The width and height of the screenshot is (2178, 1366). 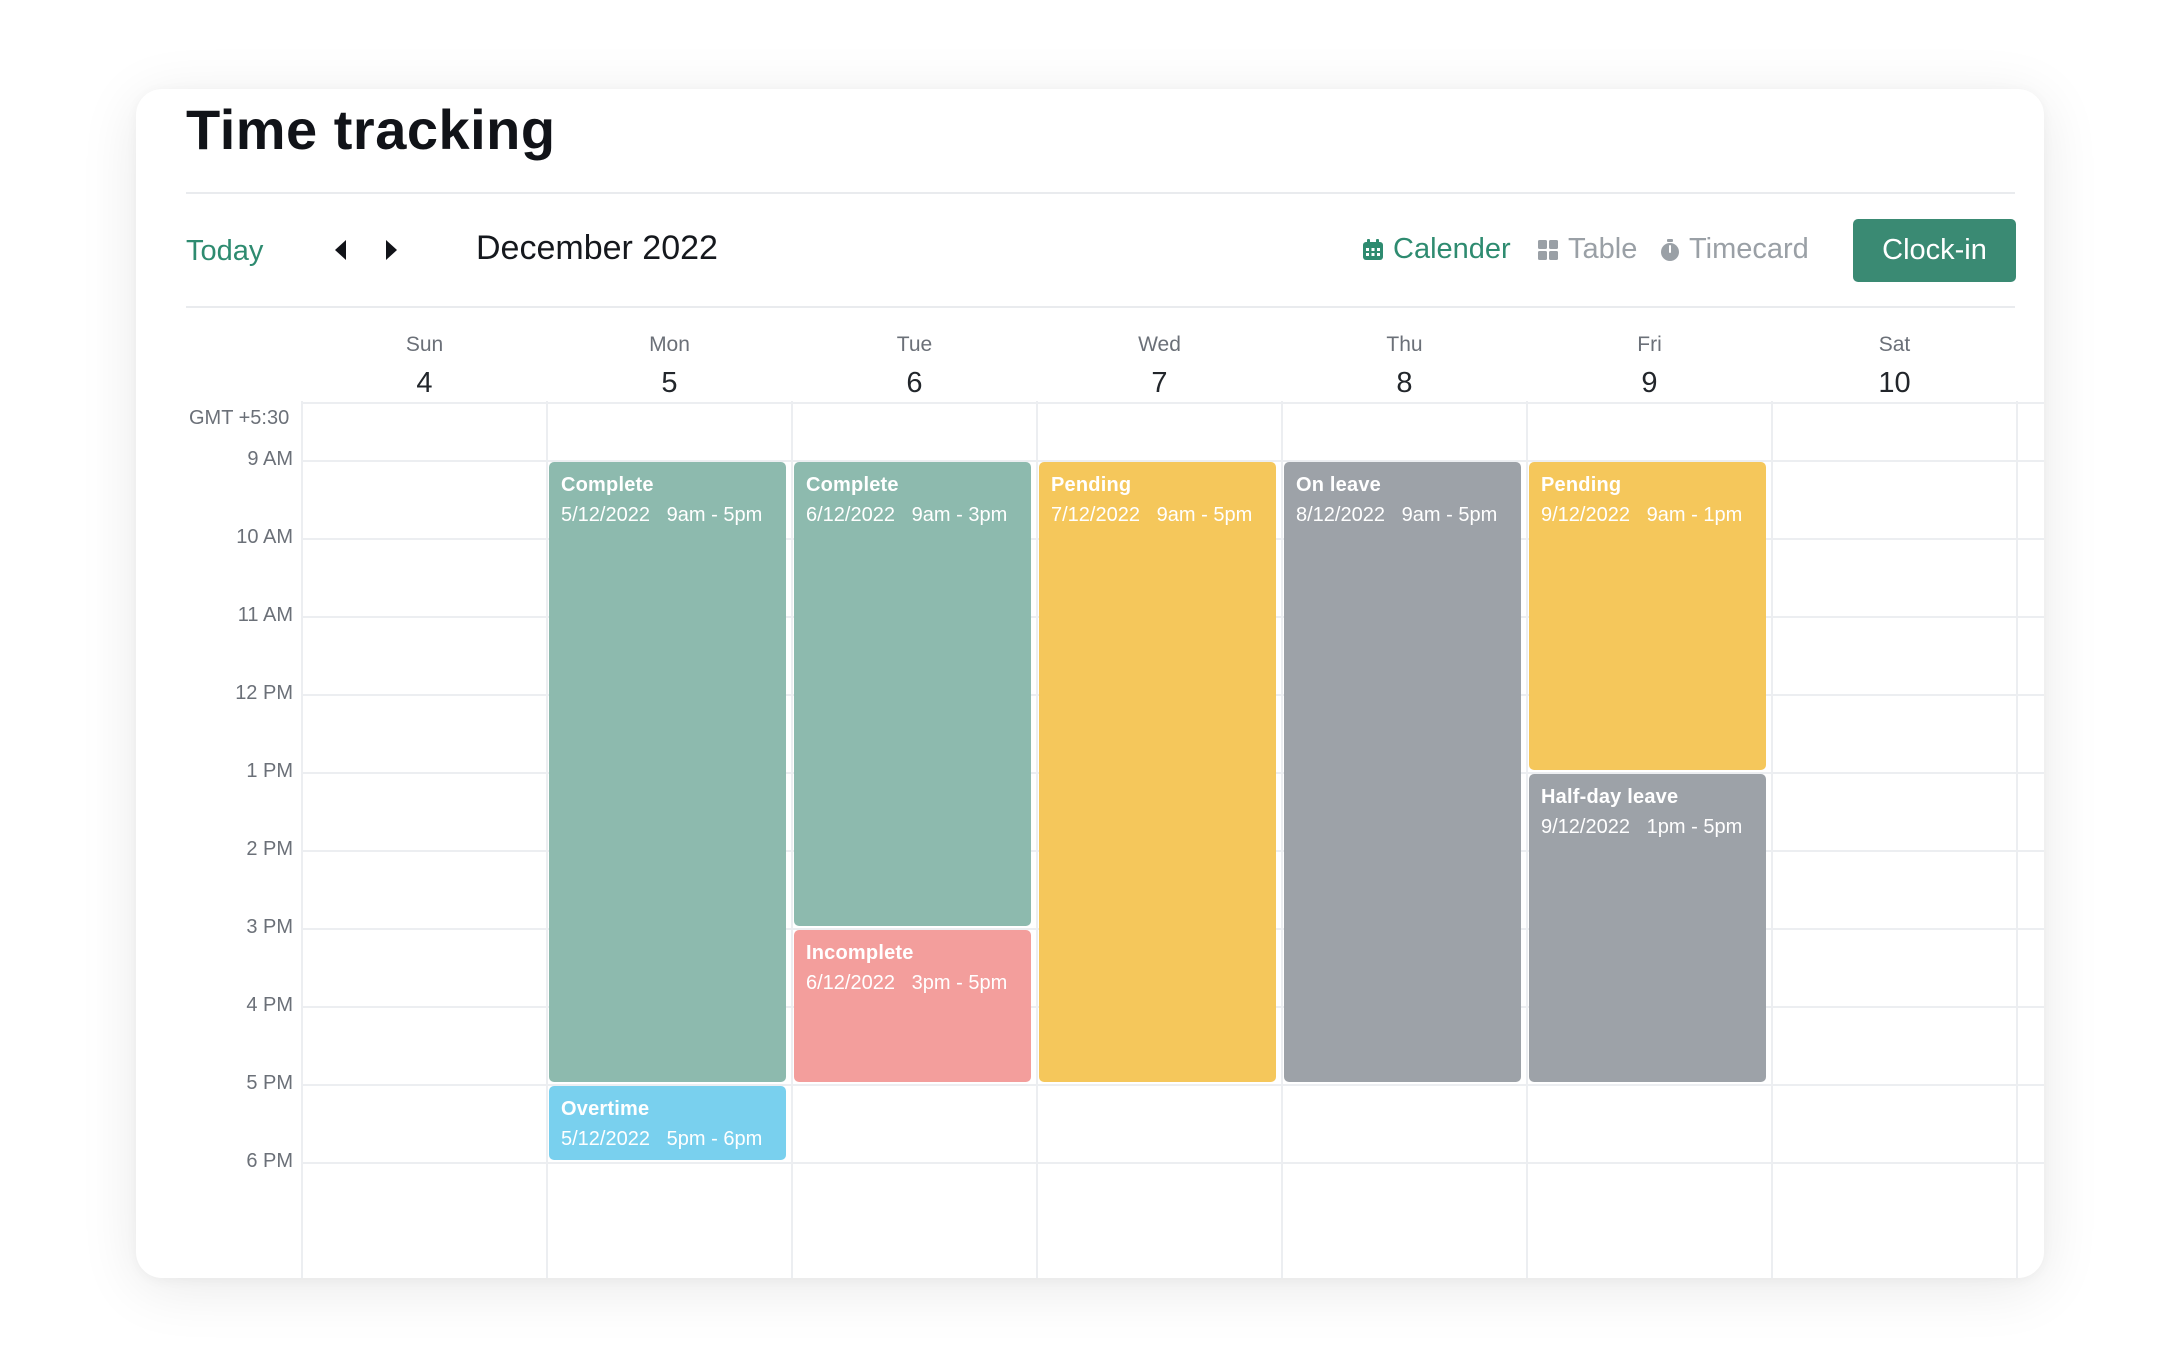 What do you see at coordinates (1338, 485) in the screenshot?
I see `entry-status: On leave` at bounding box center [1338, 485].